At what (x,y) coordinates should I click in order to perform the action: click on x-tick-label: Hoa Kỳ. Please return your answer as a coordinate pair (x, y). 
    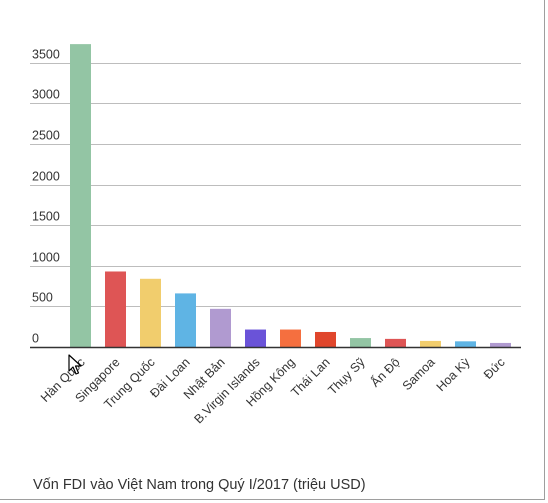
    Looking at the image, I should click on (453, 374).